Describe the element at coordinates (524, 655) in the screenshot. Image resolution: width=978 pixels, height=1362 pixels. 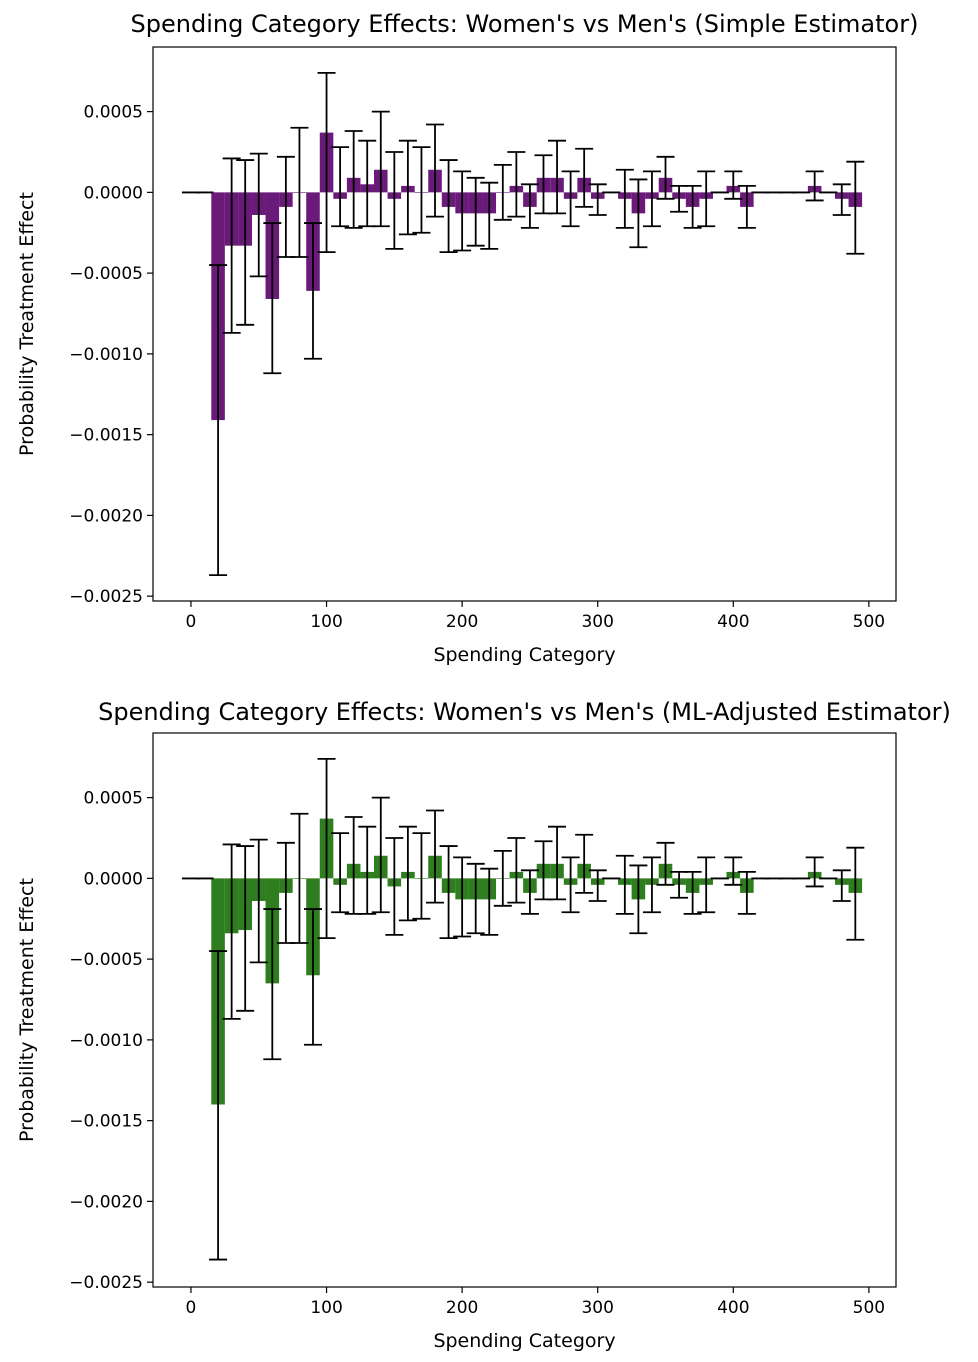
I see `x-axis-label: Spending Category` at that location.